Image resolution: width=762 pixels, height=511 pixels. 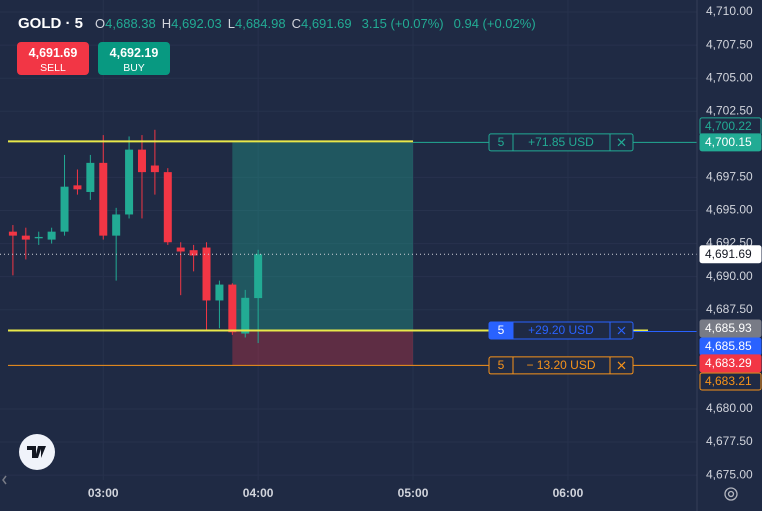 What do you see at coordinates (729, 11) in the screenshot?
I see `y-tick-label: 4,710.00` at bounding box center [729, 11].